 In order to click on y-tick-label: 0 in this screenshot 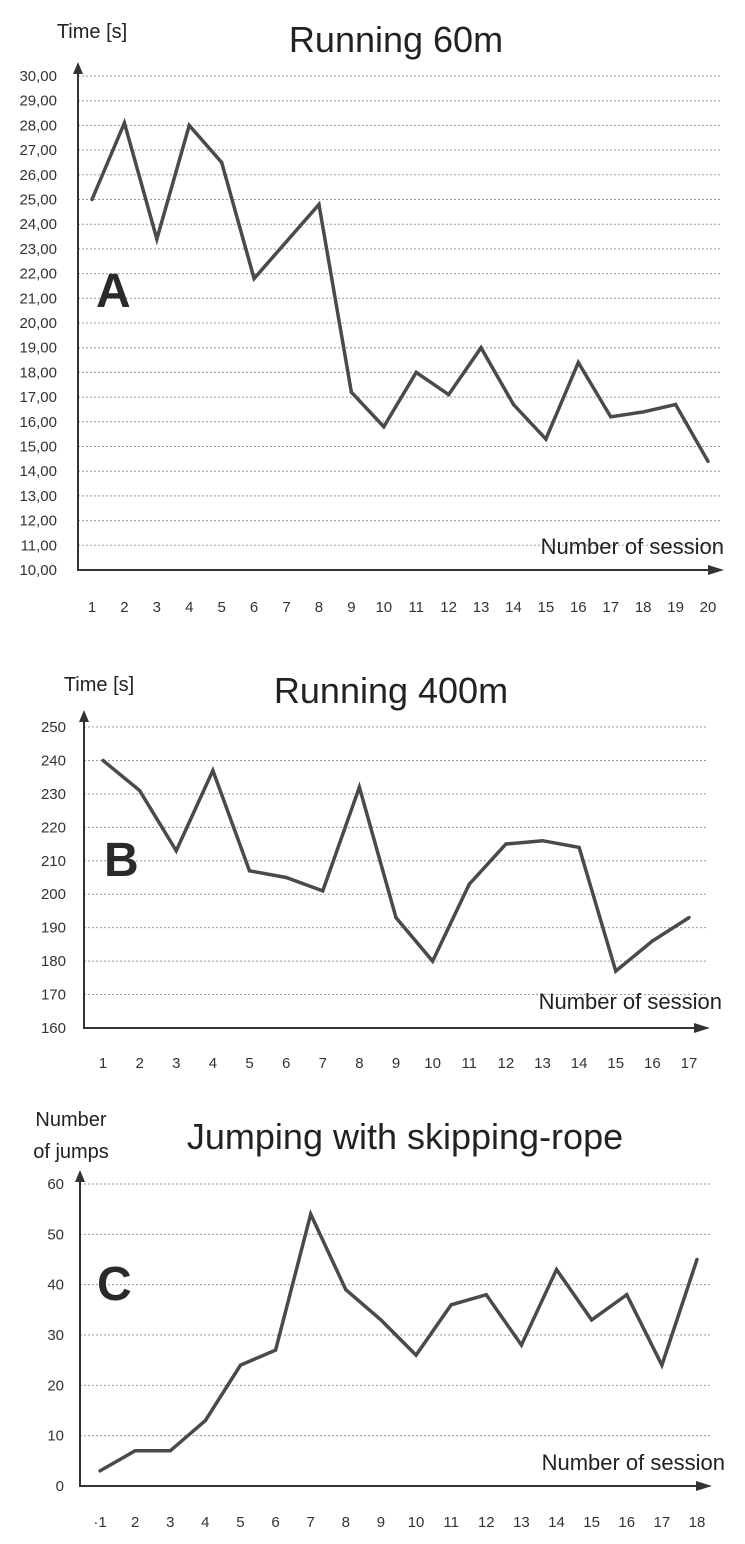, I will do `click(60, 1486)`.